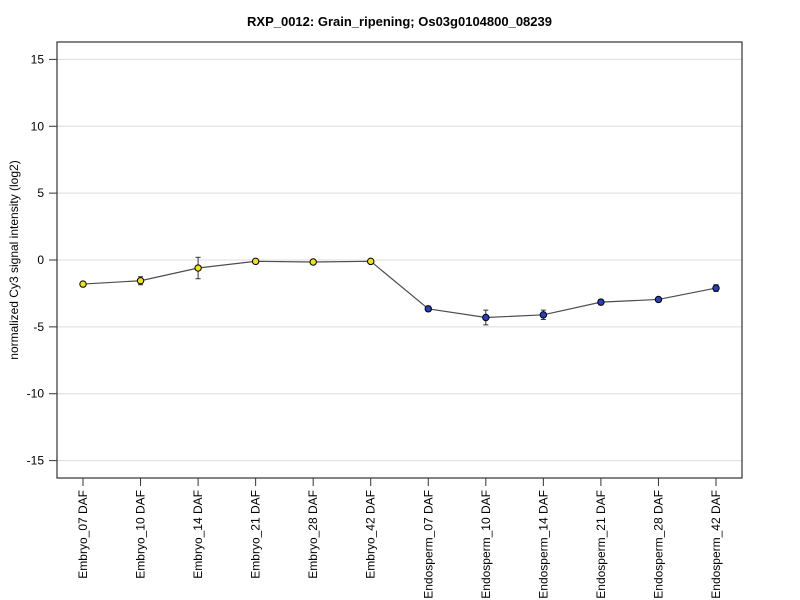 This screenshot has height=600, width=800. What do you see at coordinates (399, 289) in the screenshot?
I see `series-line` at bounding box center [399, 289].